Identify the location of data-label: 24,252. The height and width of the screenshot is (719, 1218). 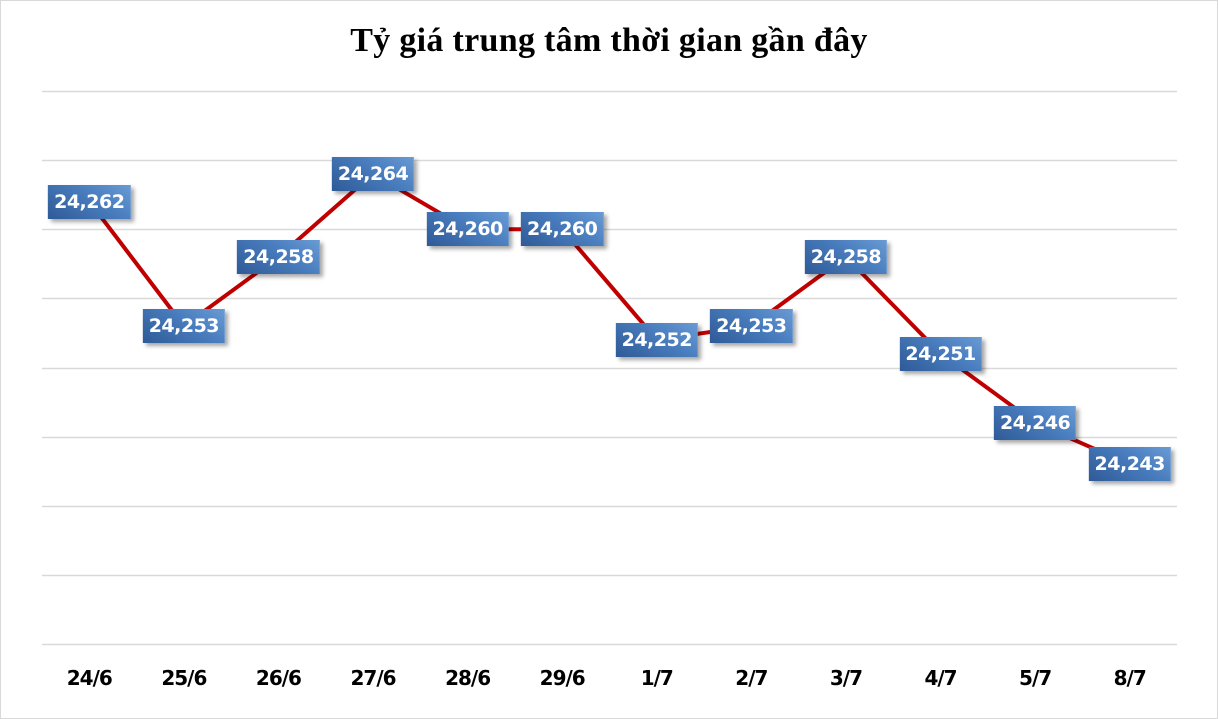
(656, 339).